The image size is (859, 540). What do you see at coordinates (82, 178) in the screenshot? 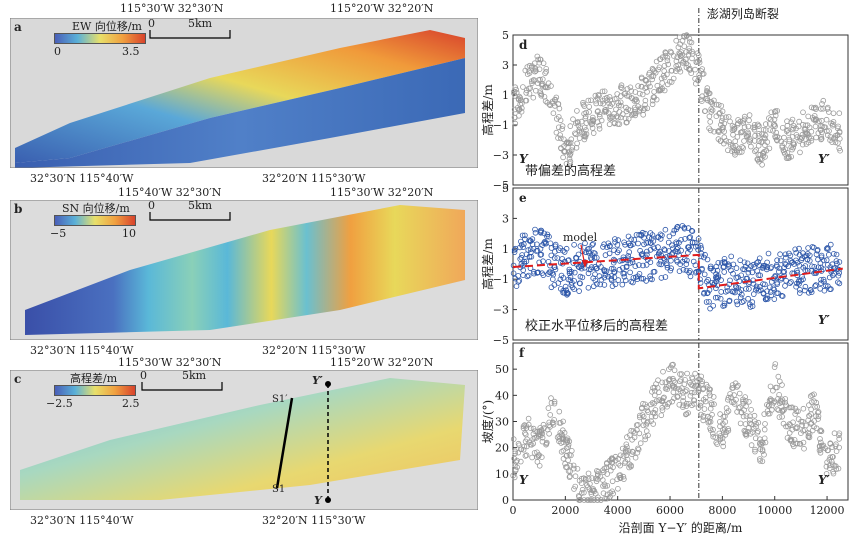
I see `coord-bottom-a-left: 32°30′N 115°40′W` at bounding box center [82, 178].